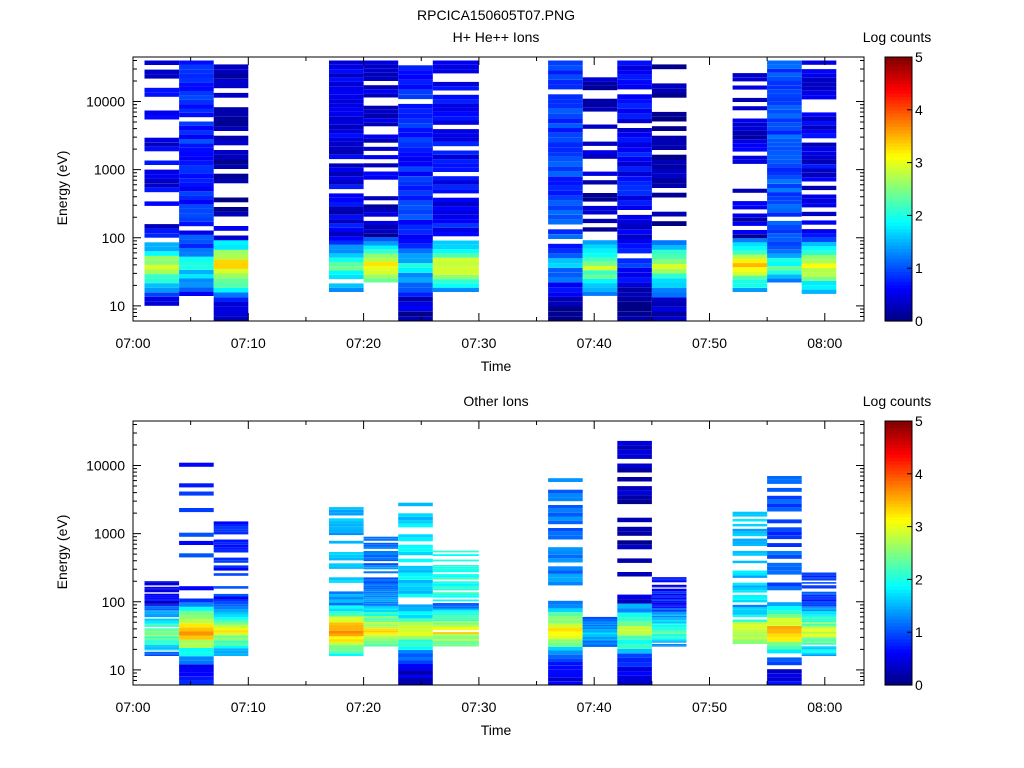  I want to click on y-tick-label: 10, so click(117, 670).